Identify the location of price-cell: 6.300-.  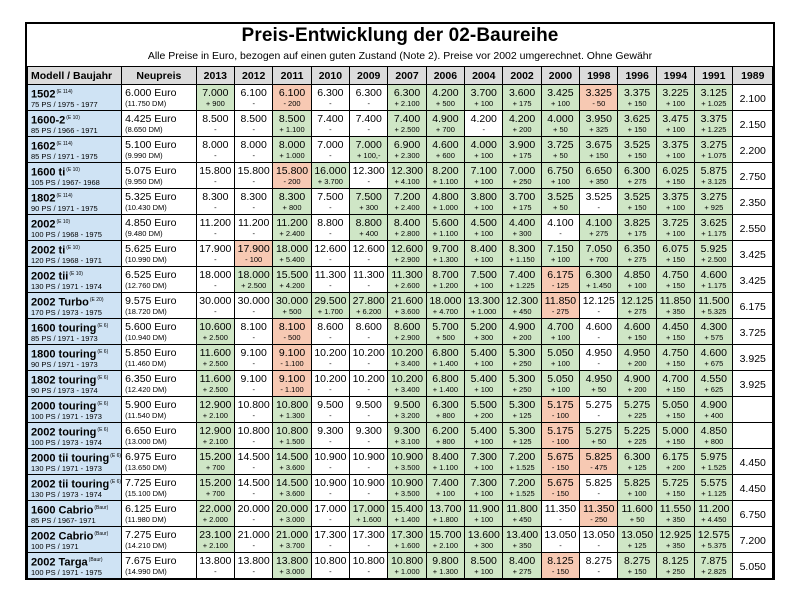
(330, 97).